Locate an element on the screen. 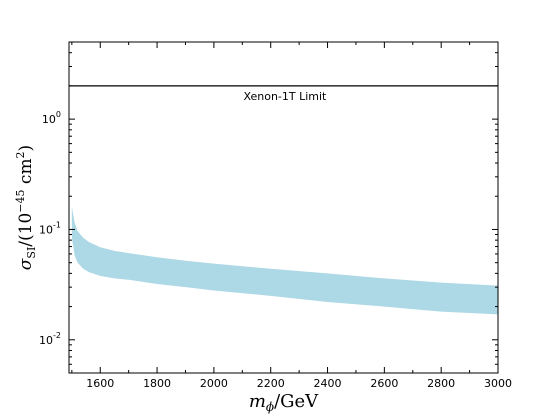  limit-layer: Xenon-1T Limit is located at coordinates (283, 94).